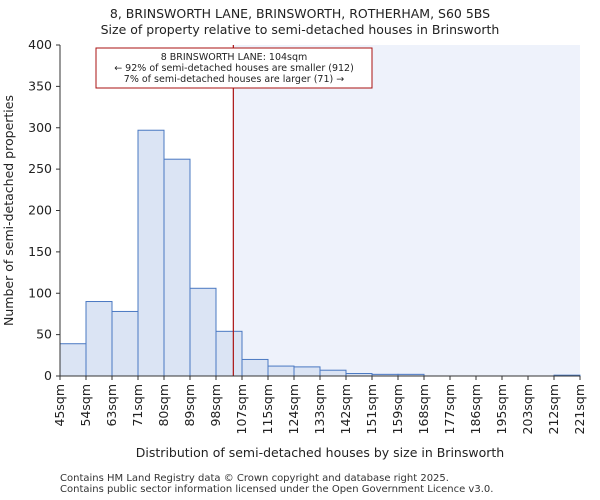  I want to click on x-tick-label: 133sqm, so click(319, 409).